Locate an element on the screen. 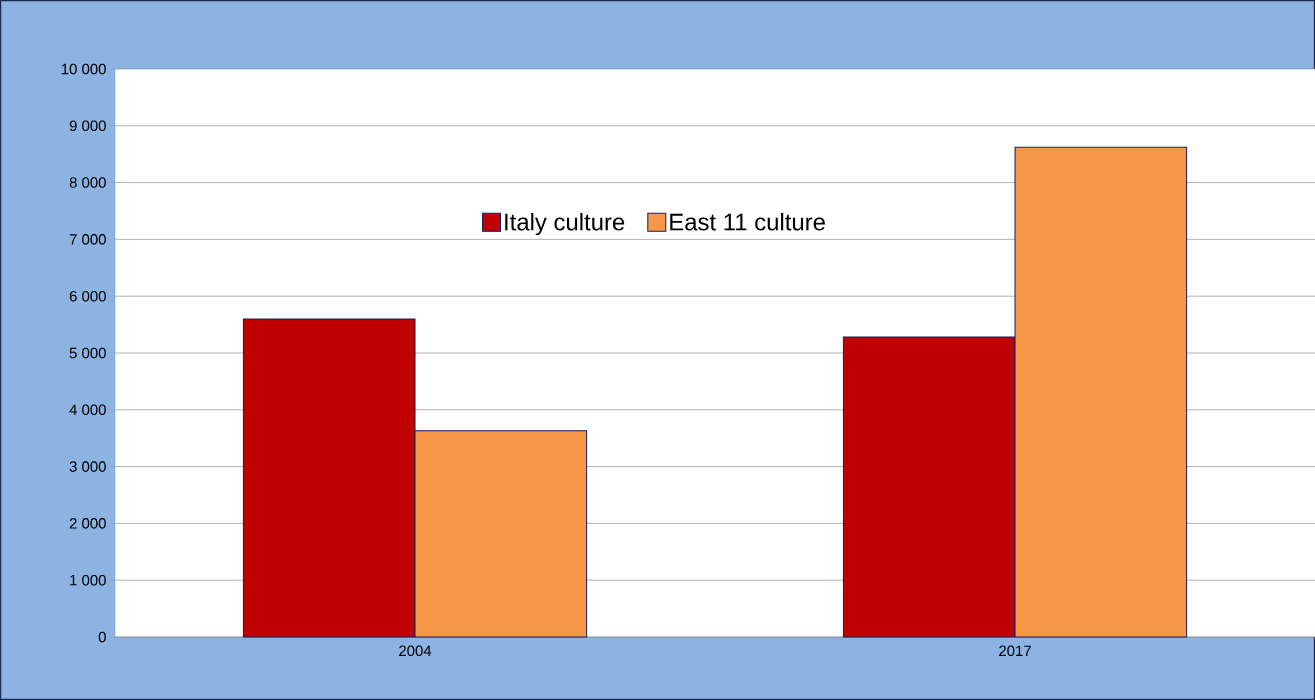 This screenshot has width=1315, height=700. y-tick-label: 4 000 is located at coordinates (87, 410).